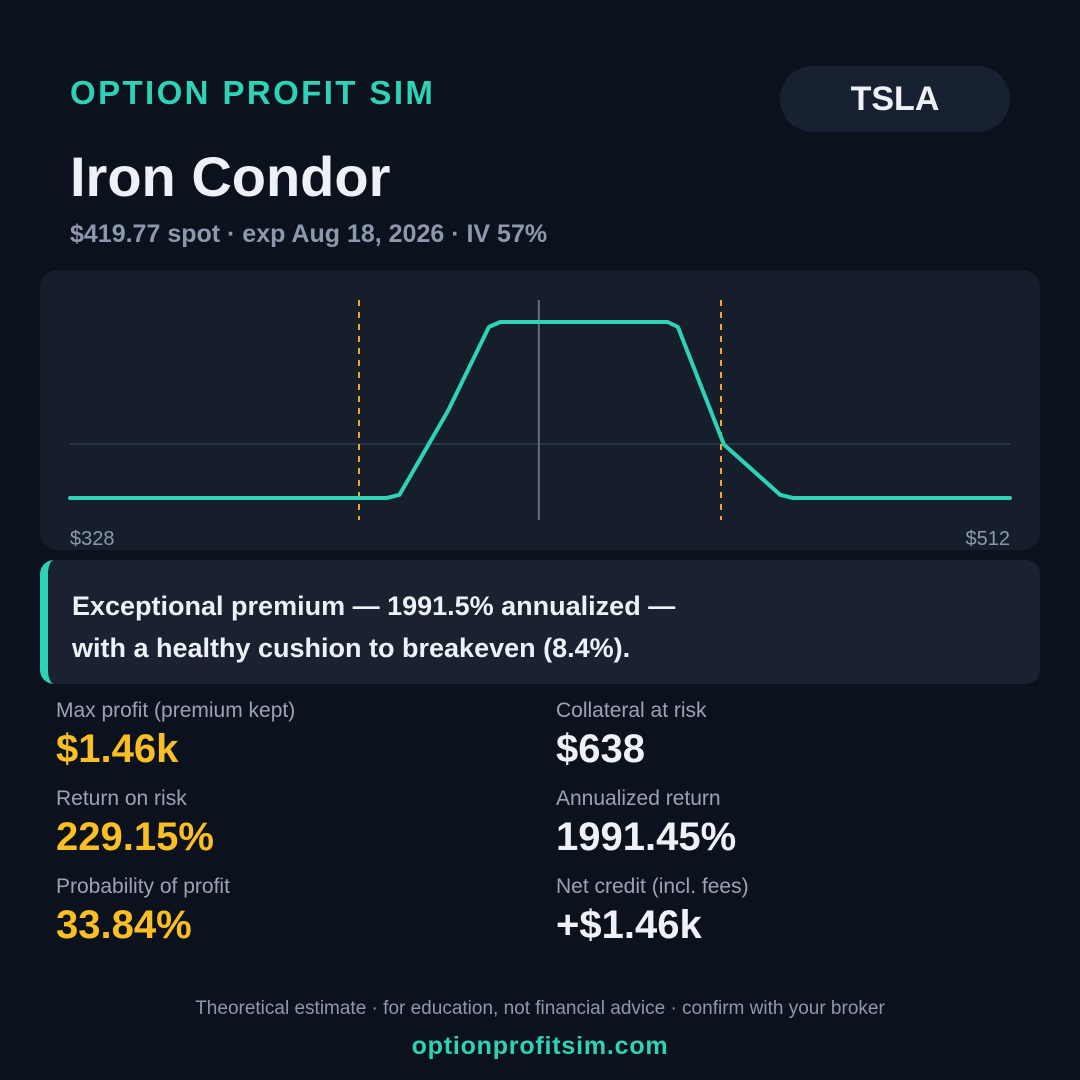  I want to click on stat-collateral: Collateral at risk $638, so click(786, 735).